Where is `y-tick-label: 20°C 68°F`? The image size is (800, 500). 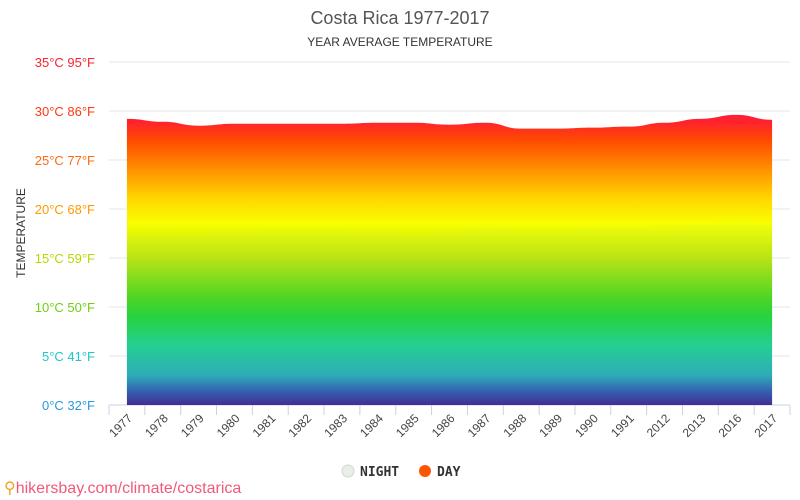 y-tick-label: 20°C 68°F is located at coordinates (65, 209).